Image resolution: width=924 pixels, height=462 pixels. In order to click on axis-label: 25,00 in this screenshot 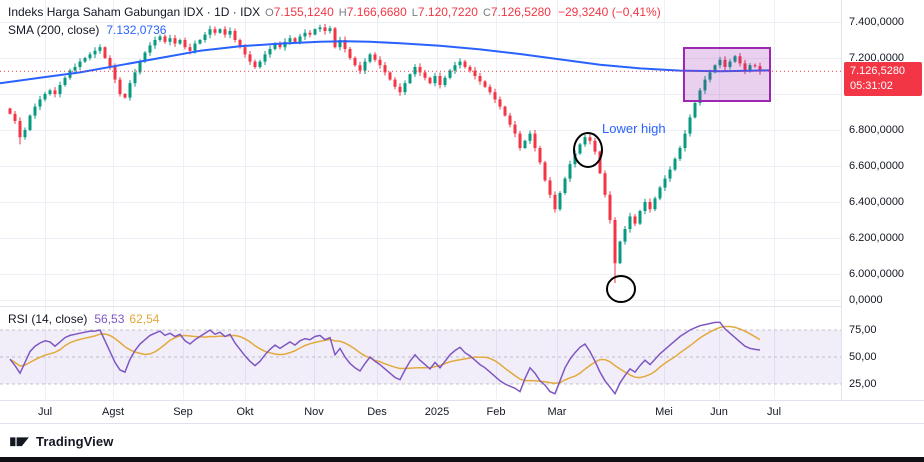, I will do `click(863, 384)`.